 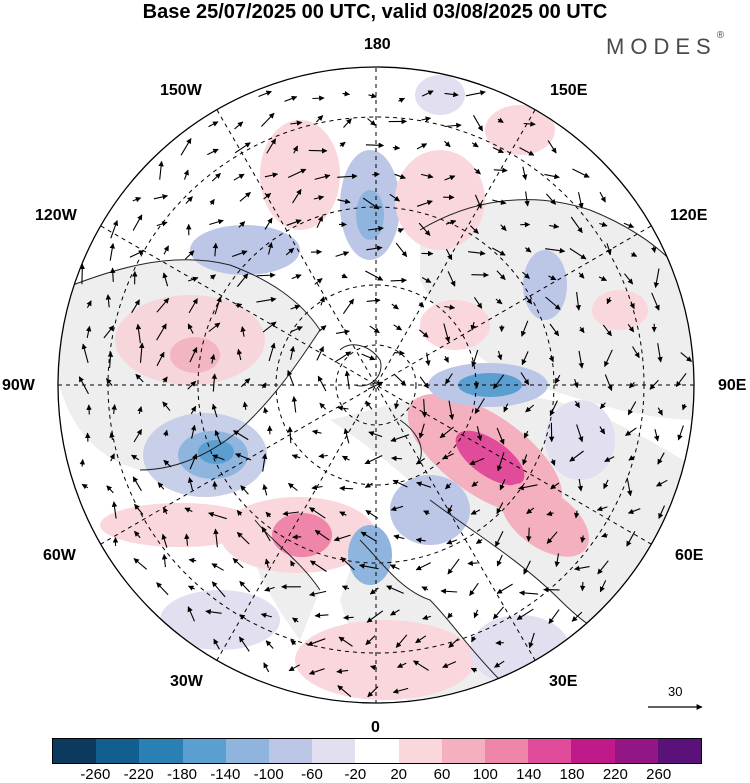 I want to click on lon-label-60w: 60W, so click(x=59, y=555).